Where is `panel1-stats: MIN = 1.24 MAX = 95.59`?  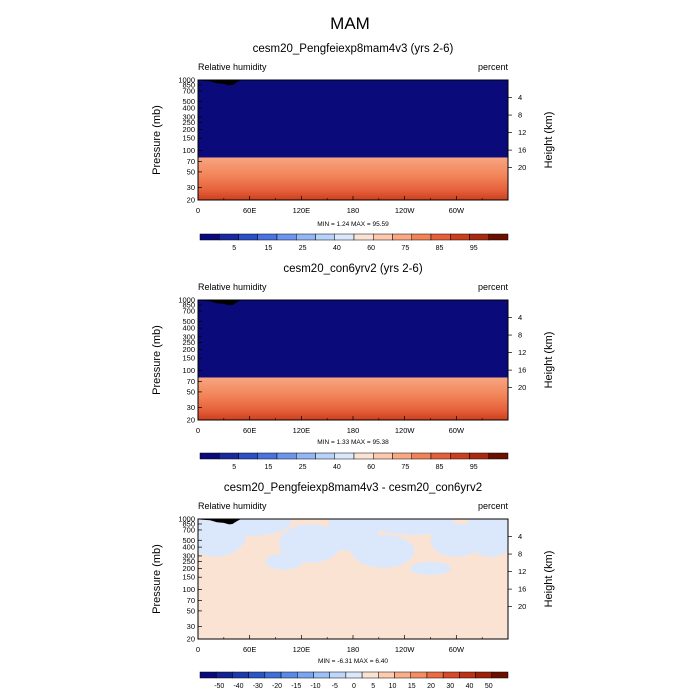
panel1-stats: MIN = 1.24 MAX = 95.59 is located at coordinates (353, 224).